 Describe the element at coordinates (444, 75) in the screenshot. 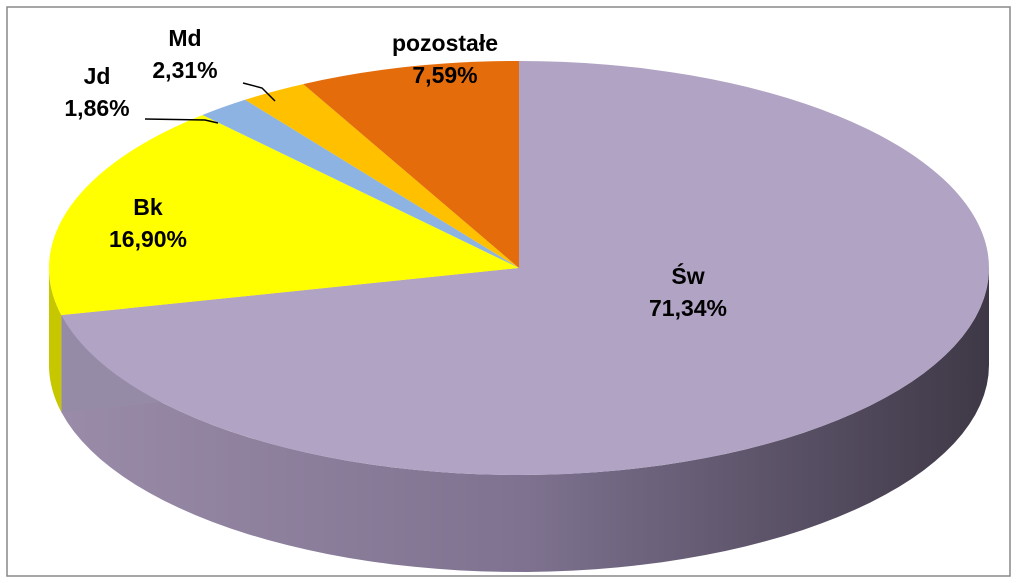

I see `slice-value-label: 7,59%` at that location.